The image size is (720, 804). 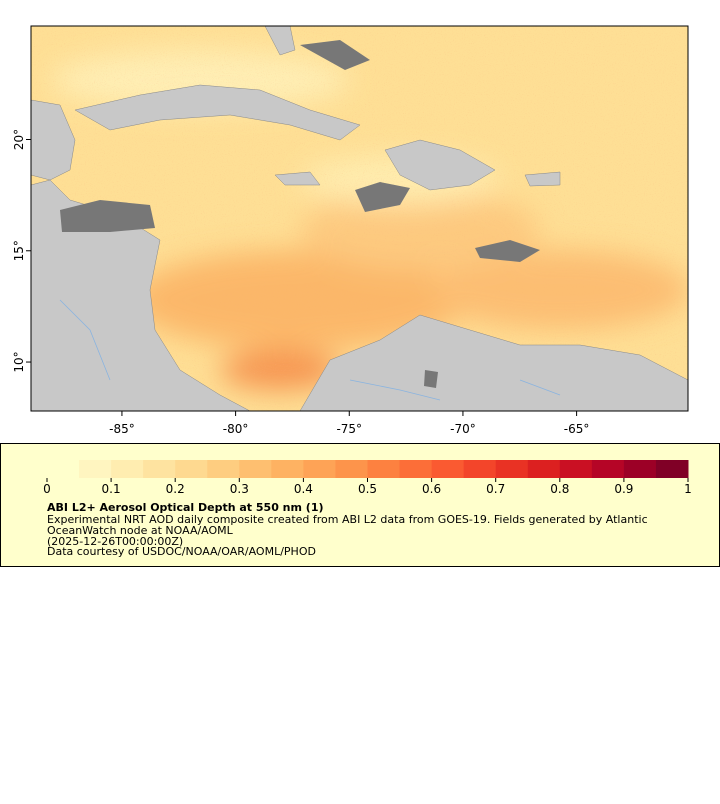 I want to click on colorbar-tick-label: 0, so click(x=47, y=489).